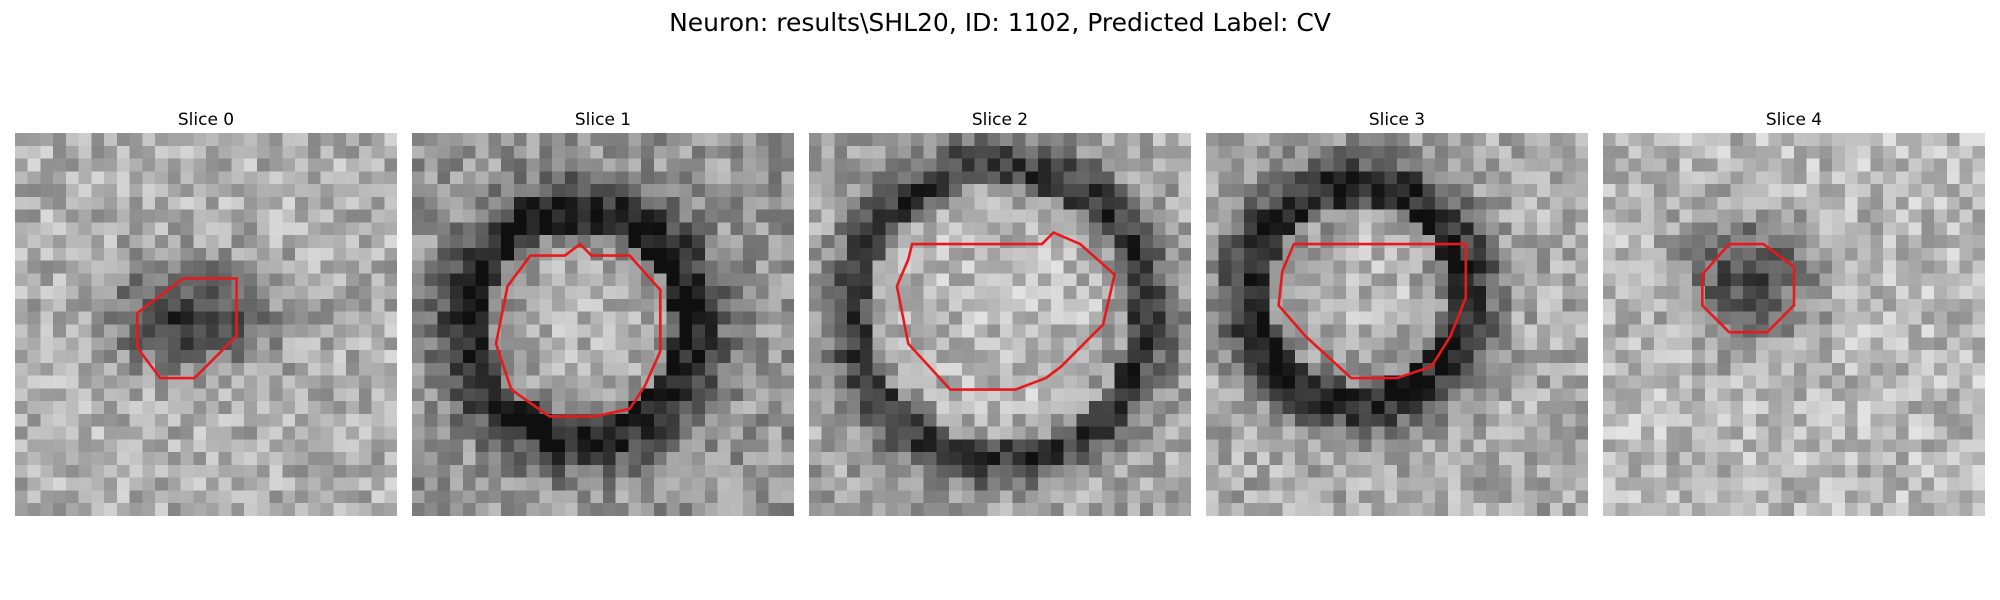  I want to click on slice-1-image, so click(603, 324).